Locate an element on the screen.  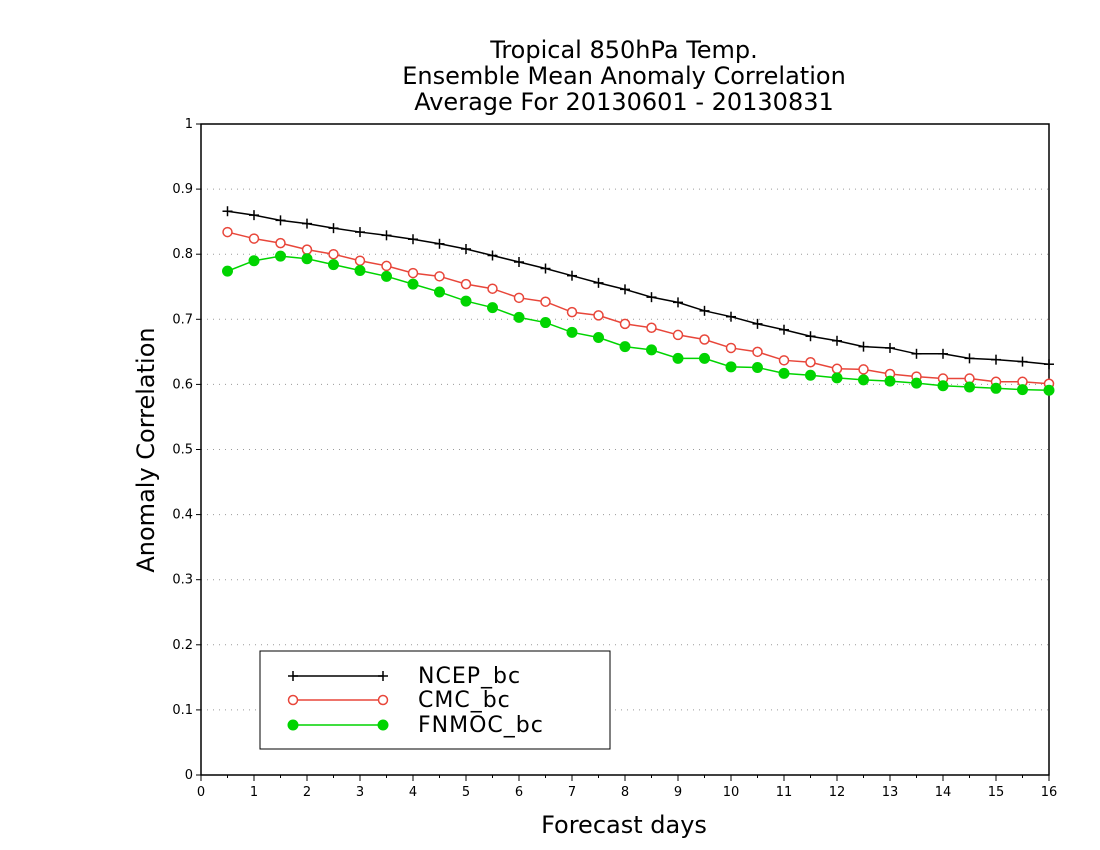
series-line-fnmoc-bc is located at coordinates (638, 323).